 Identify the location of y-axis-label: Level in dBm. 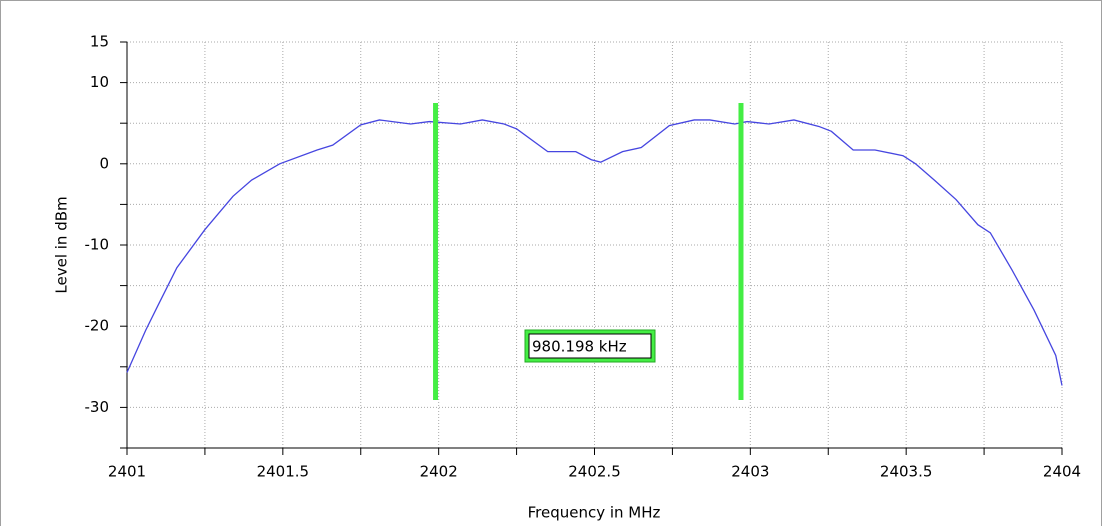
(62, 244).